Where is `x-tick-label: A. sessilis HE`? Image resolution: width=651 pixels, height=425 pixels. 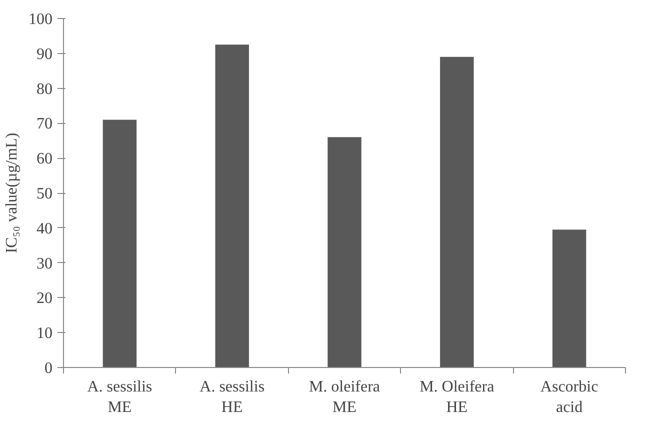 x-tick-label: A. sessilis HE is located at coordinates (232, 397).